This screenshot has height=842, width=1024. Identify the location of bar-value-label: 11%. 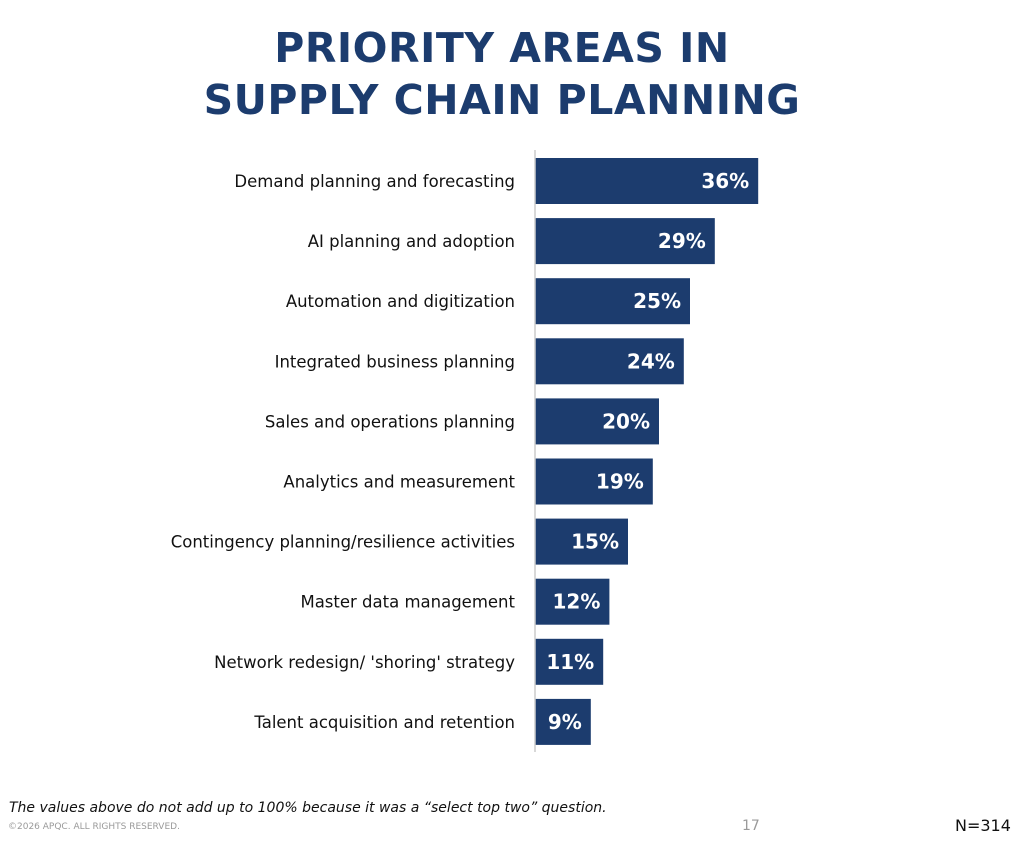
(570, 662).